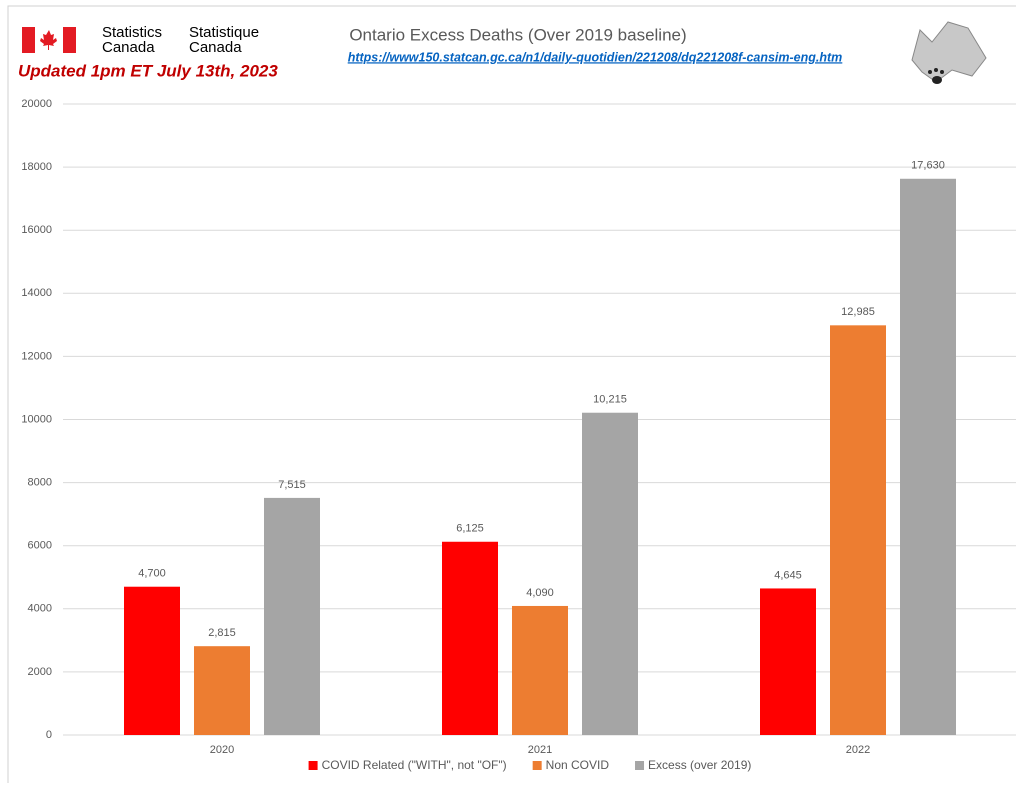  What do you see at coordinates (40, 546) in the screenshot?
I see `y-tick-label: 6000` at bounding box center [40, 546].